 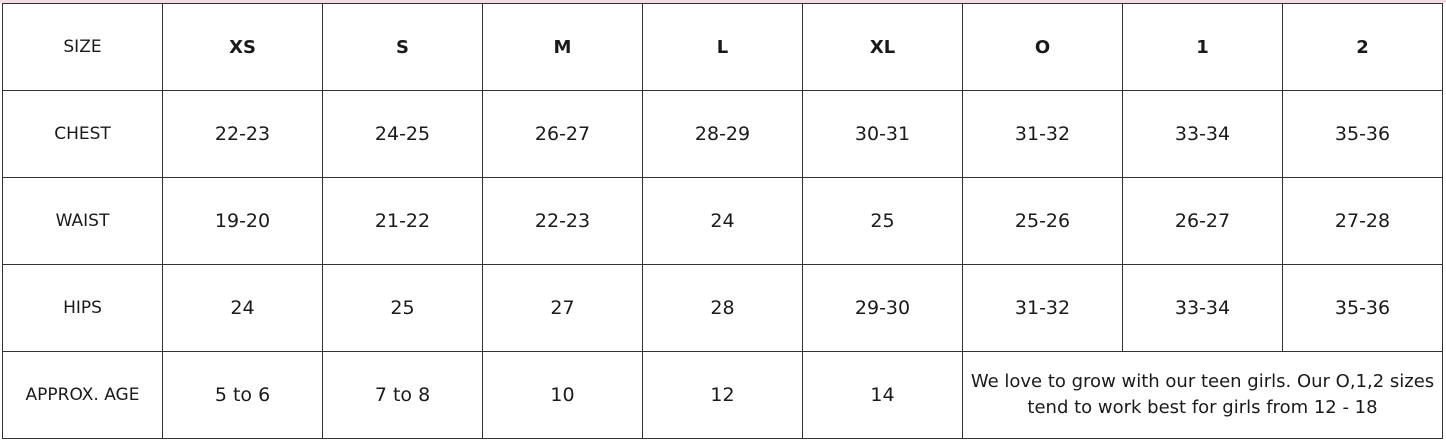 I want to click on measurement-cell: 28-29, so click(x=722, y=134).